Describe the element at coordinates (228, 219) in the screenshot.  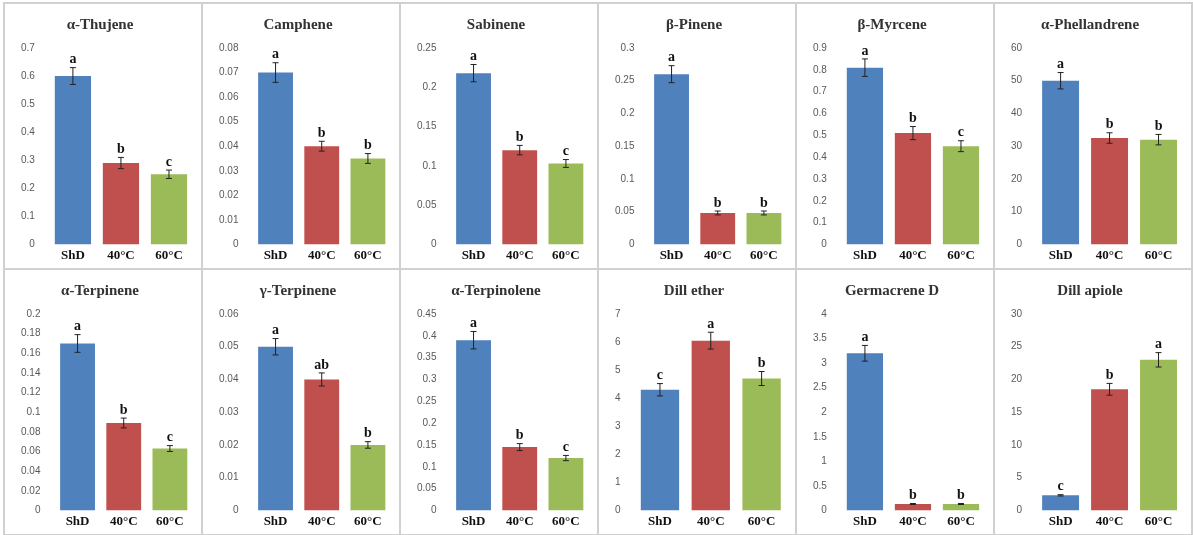
I see `y-tick-label: 0.01` at that location.